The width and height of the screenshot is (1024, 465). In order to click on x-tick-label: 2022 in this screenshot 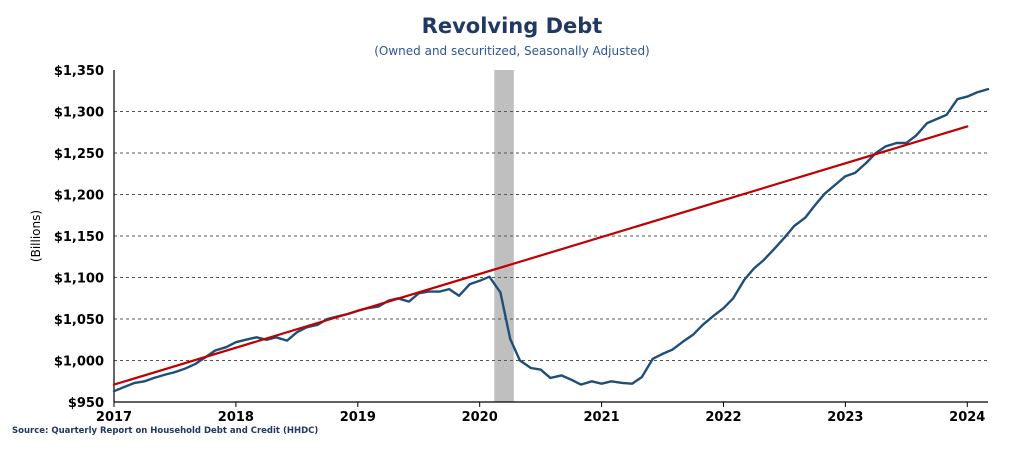, I will do `click(723, 417)`.